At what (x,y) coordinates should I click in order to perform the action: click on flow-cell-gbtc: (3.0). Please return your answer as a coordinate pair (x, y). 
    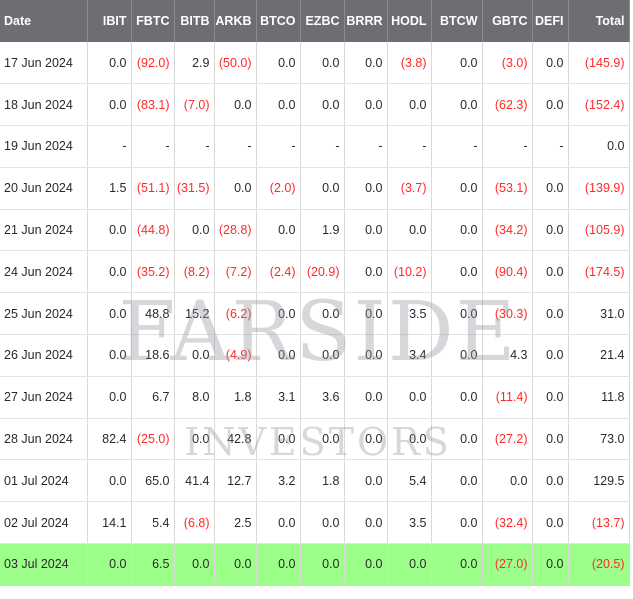
    Looking at the image, I should click on (507, 63).